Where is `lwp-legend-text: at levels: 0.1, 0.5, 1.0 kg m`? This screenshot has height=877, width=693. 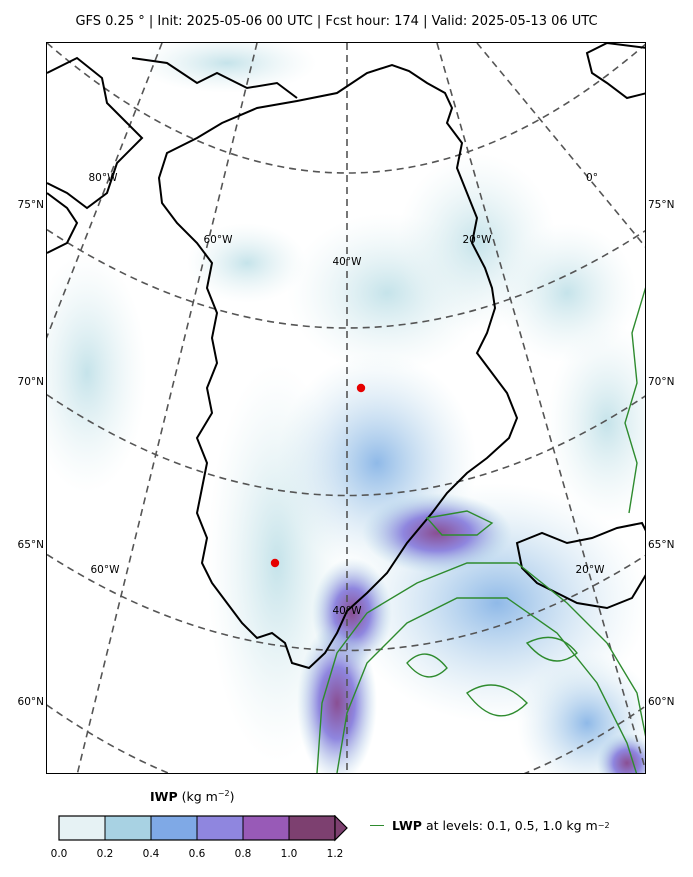 lwp-legend-text: at levels: 0.1, 0.5, 1.0 kg m is located at coordinates (511, 825).